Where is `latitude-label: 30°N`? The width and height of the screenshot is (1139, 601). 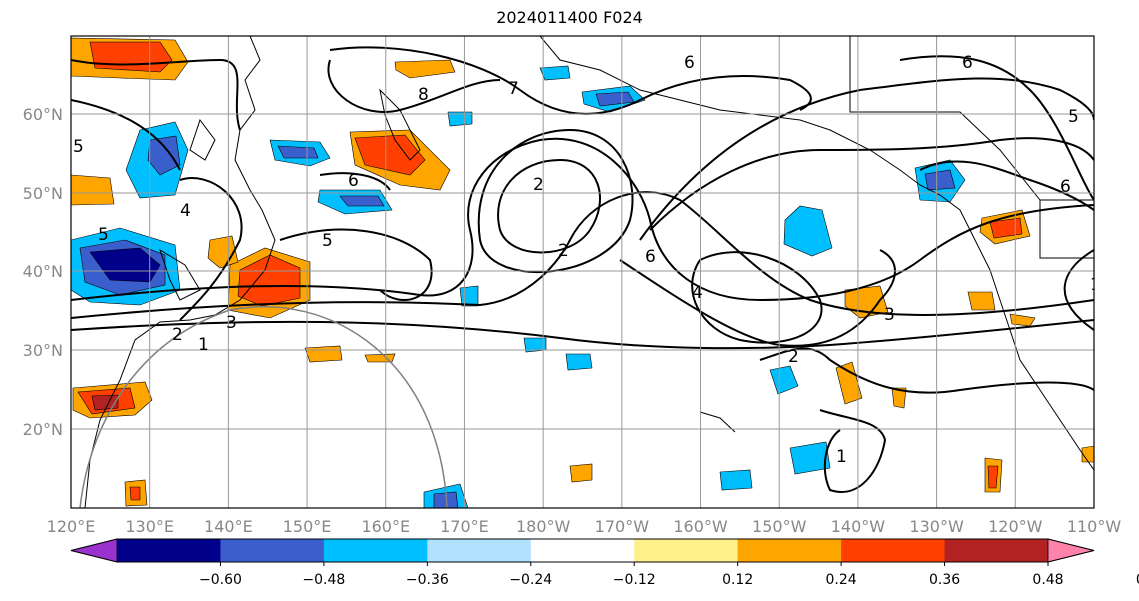 latitude-label: 30°N is located at coordinates (43, 350).